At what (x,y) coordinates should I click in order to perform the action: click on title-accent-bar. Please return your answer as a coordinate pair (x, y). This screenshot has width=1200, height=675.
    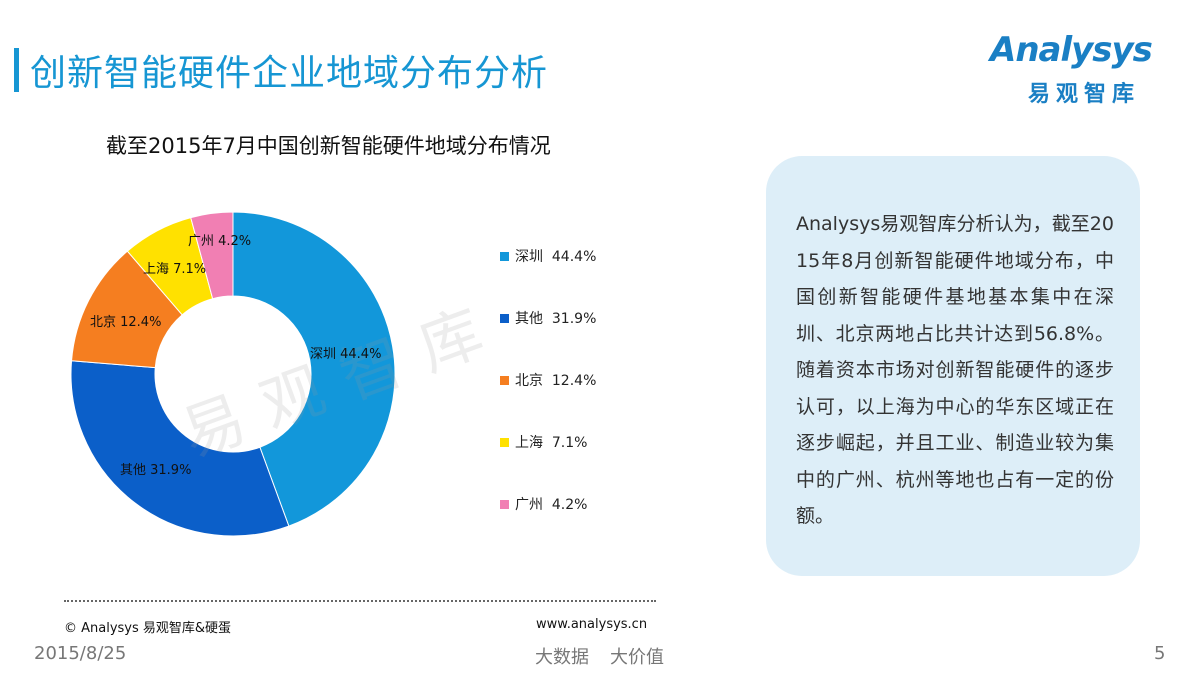
    Looking at the image, I should click on (16, 70).